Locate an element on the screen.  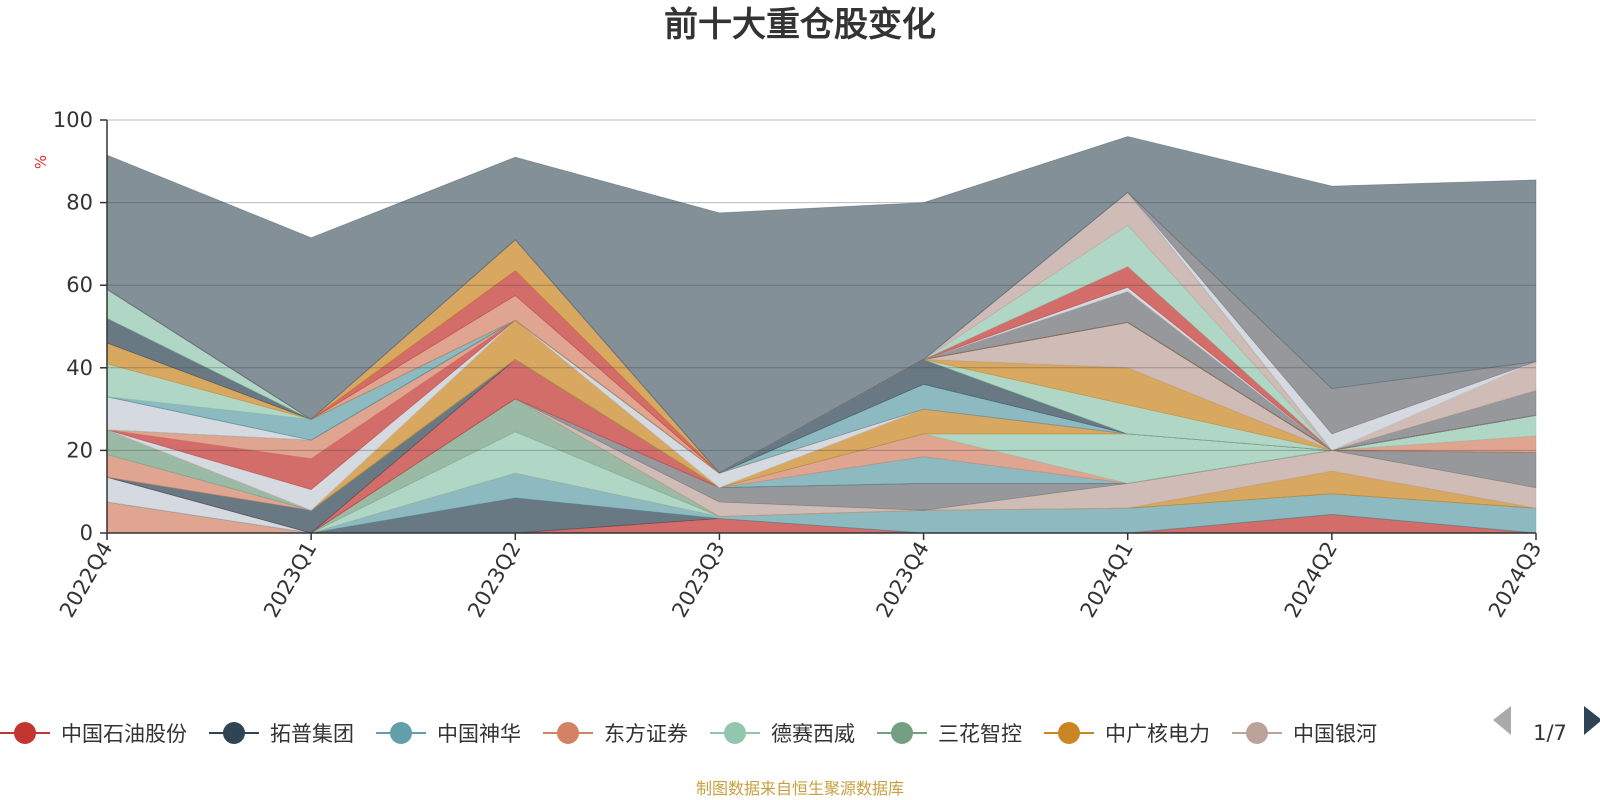
y-tick-label: 40 is located at coordinates (79, 368).